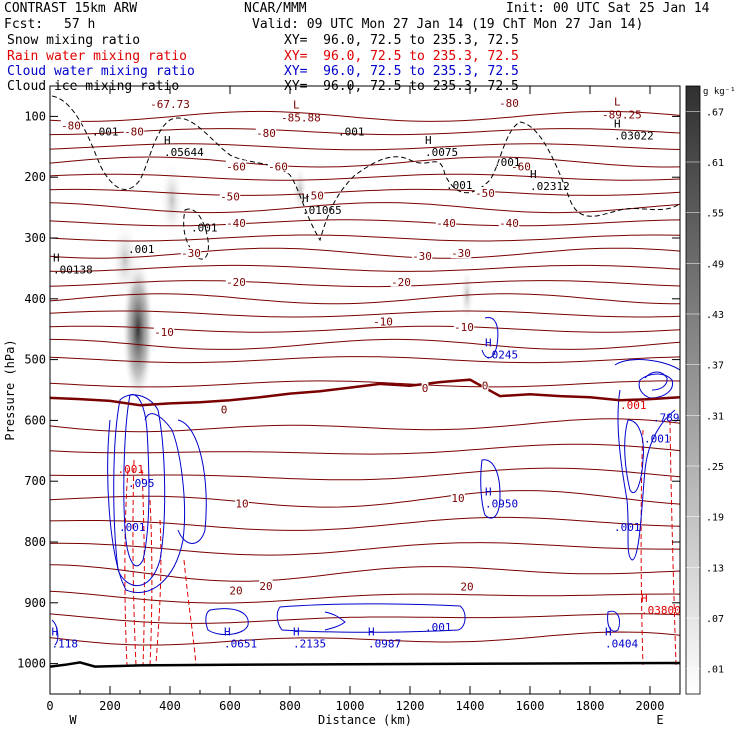 Image resolution: width=740 pixels, height=740 pixels. I want to click on high-center-value: .0075, so click(441, 152).